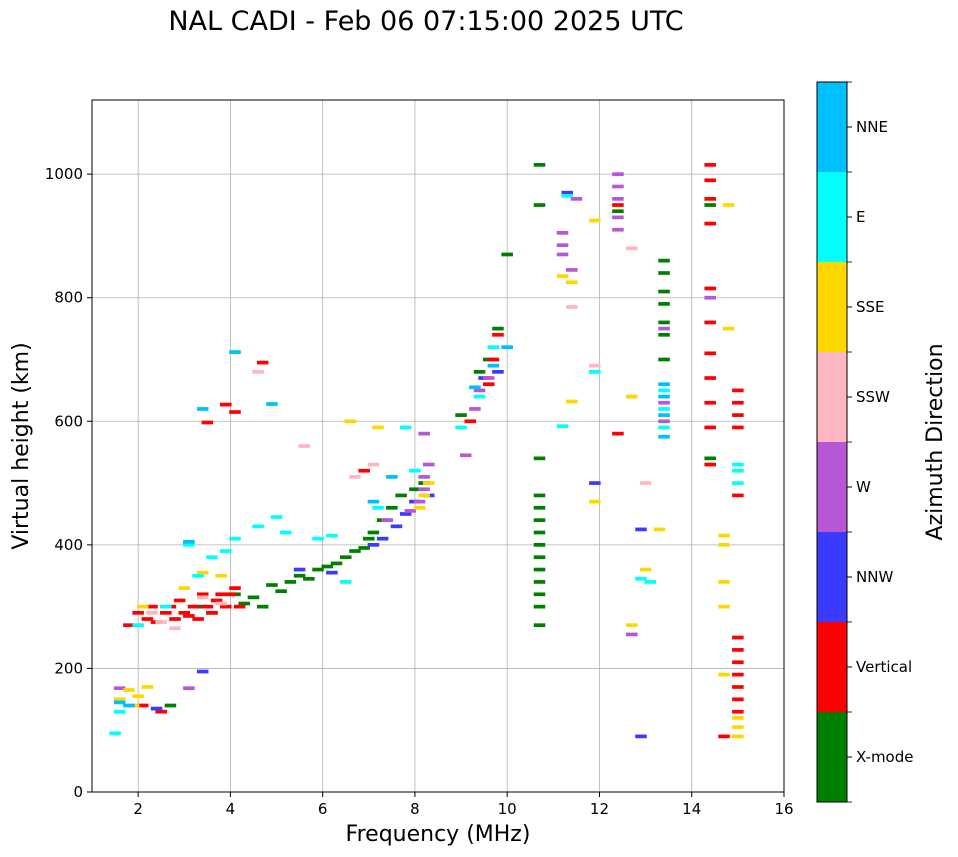 The image size is (958, 857). Describe the element at coordinates (874, 577) in the screenshot. I see `colorbar-tick-label: NNW` at that location.